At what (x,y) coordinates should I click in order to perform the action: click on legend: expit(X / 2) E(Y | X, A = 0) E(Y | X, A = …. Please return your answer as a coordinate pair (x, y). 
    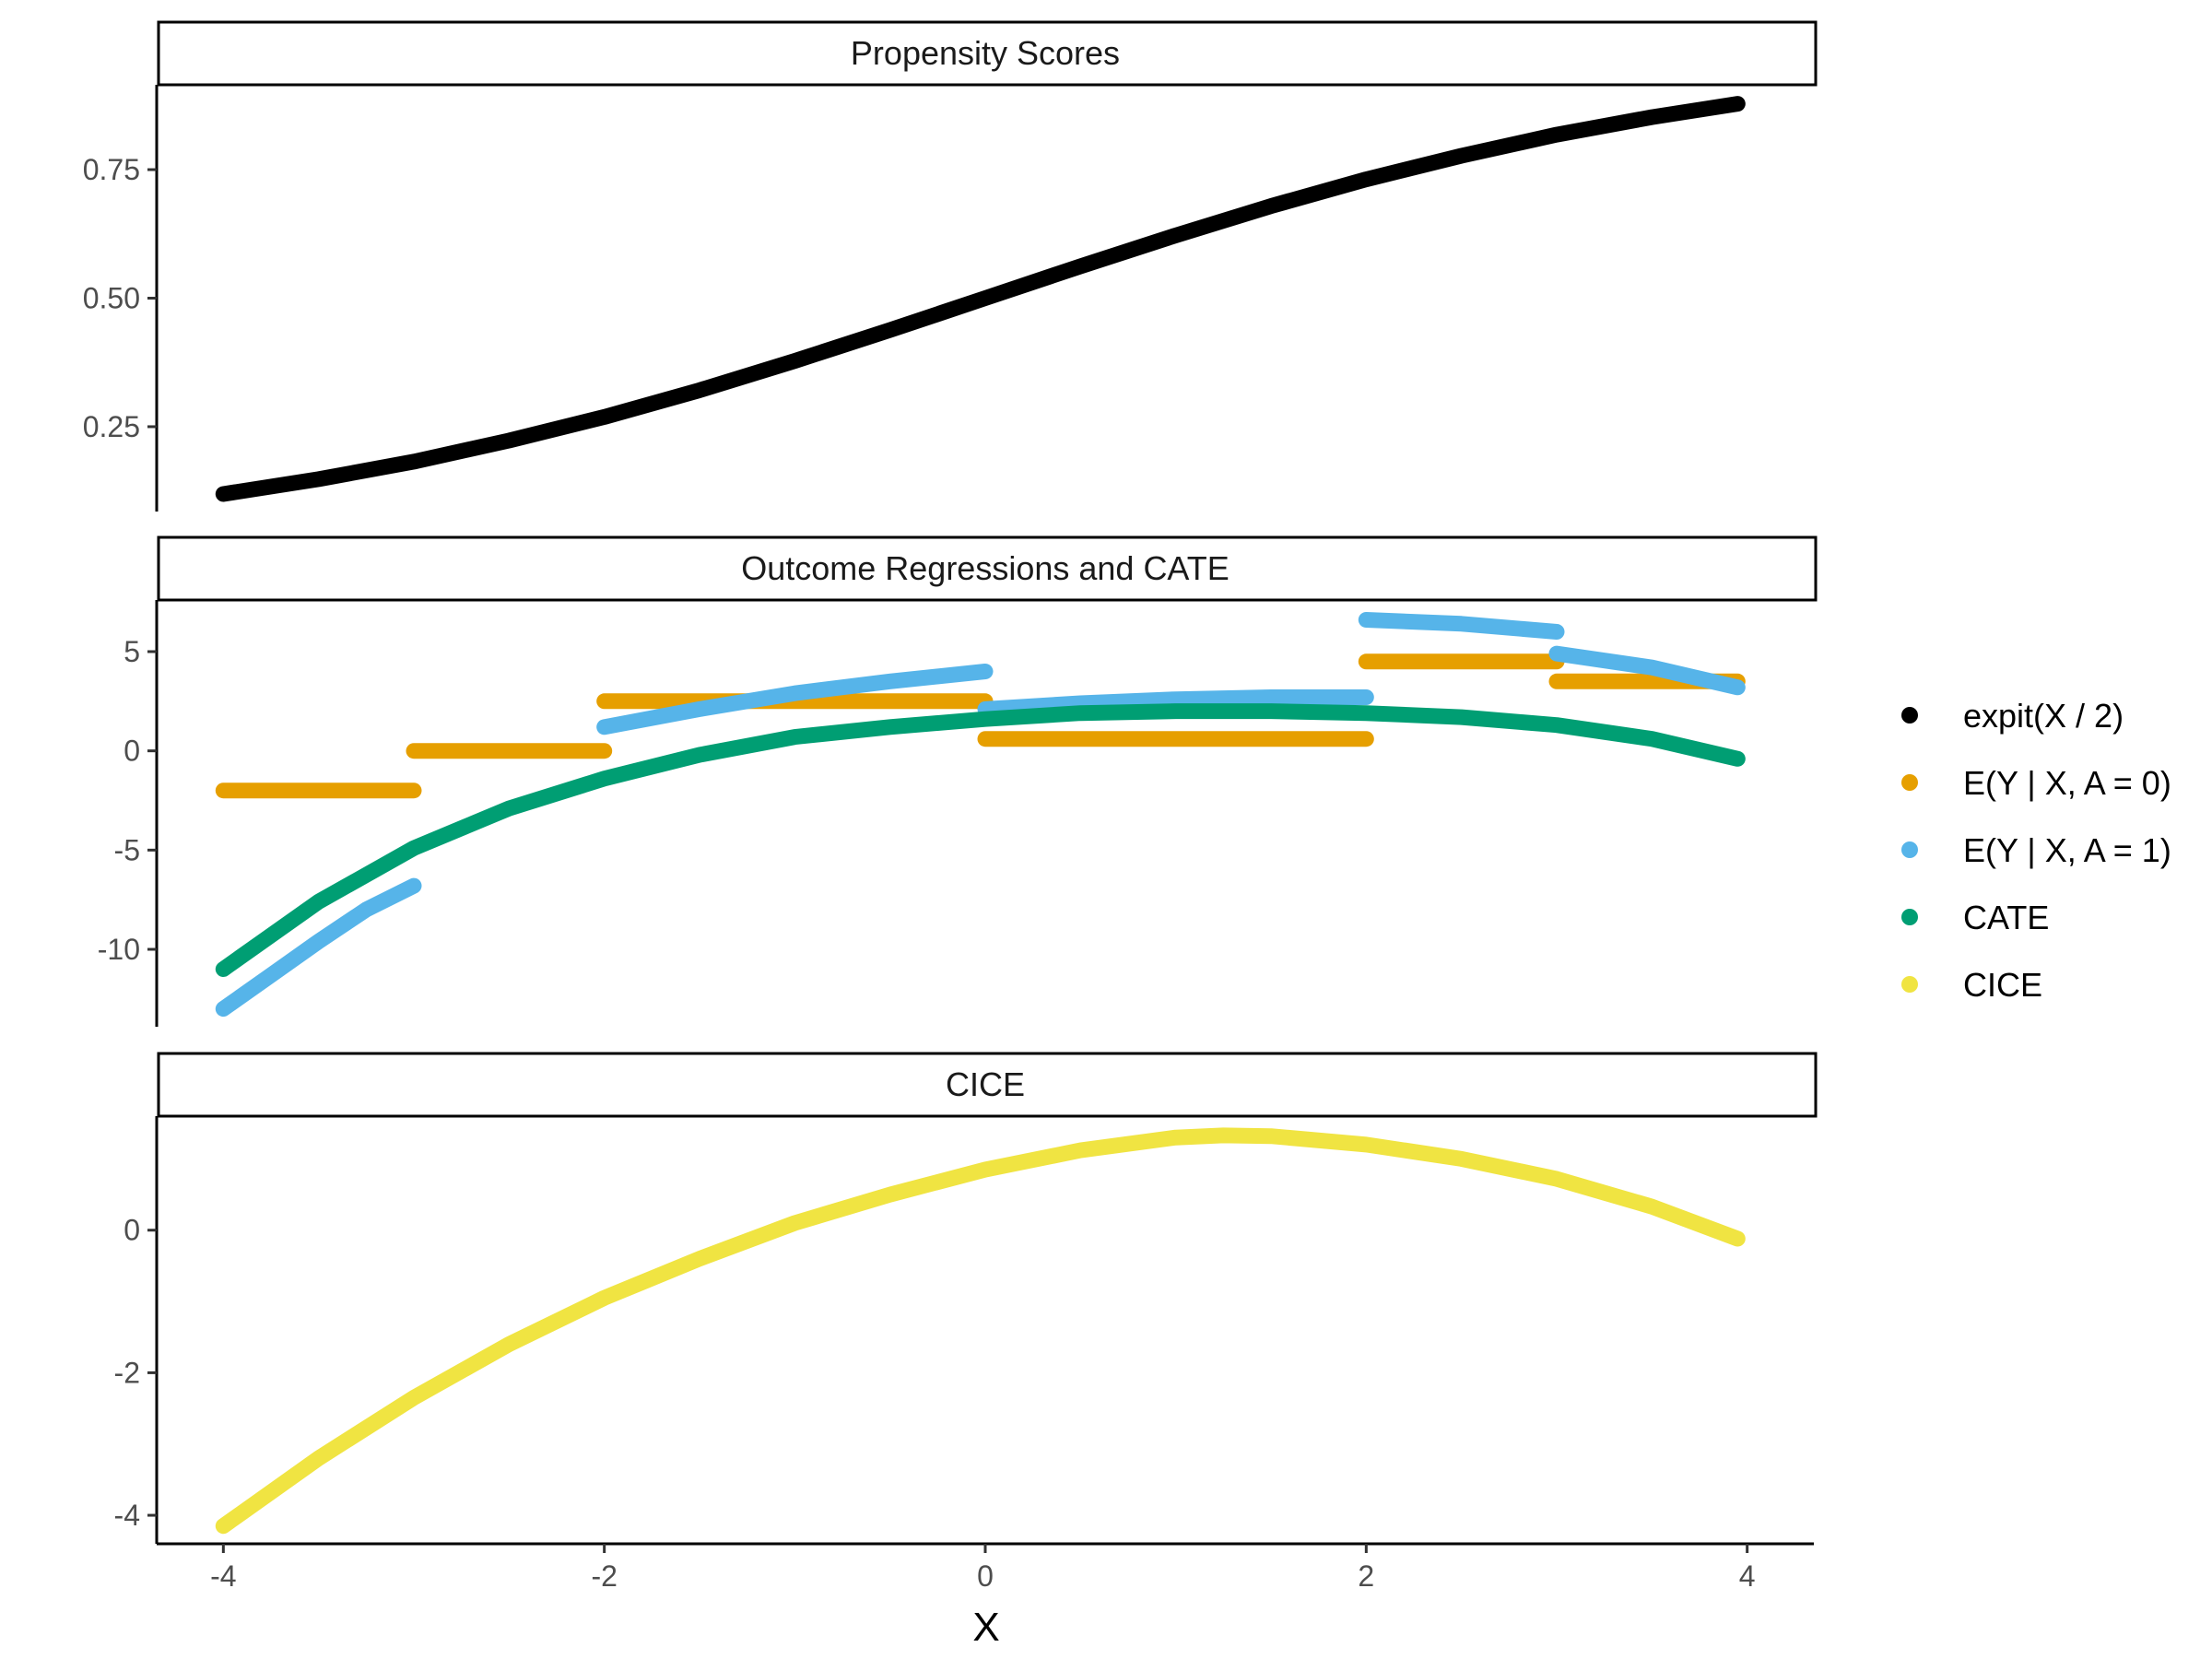
    Looking at the image, I should click on (2036, 850).